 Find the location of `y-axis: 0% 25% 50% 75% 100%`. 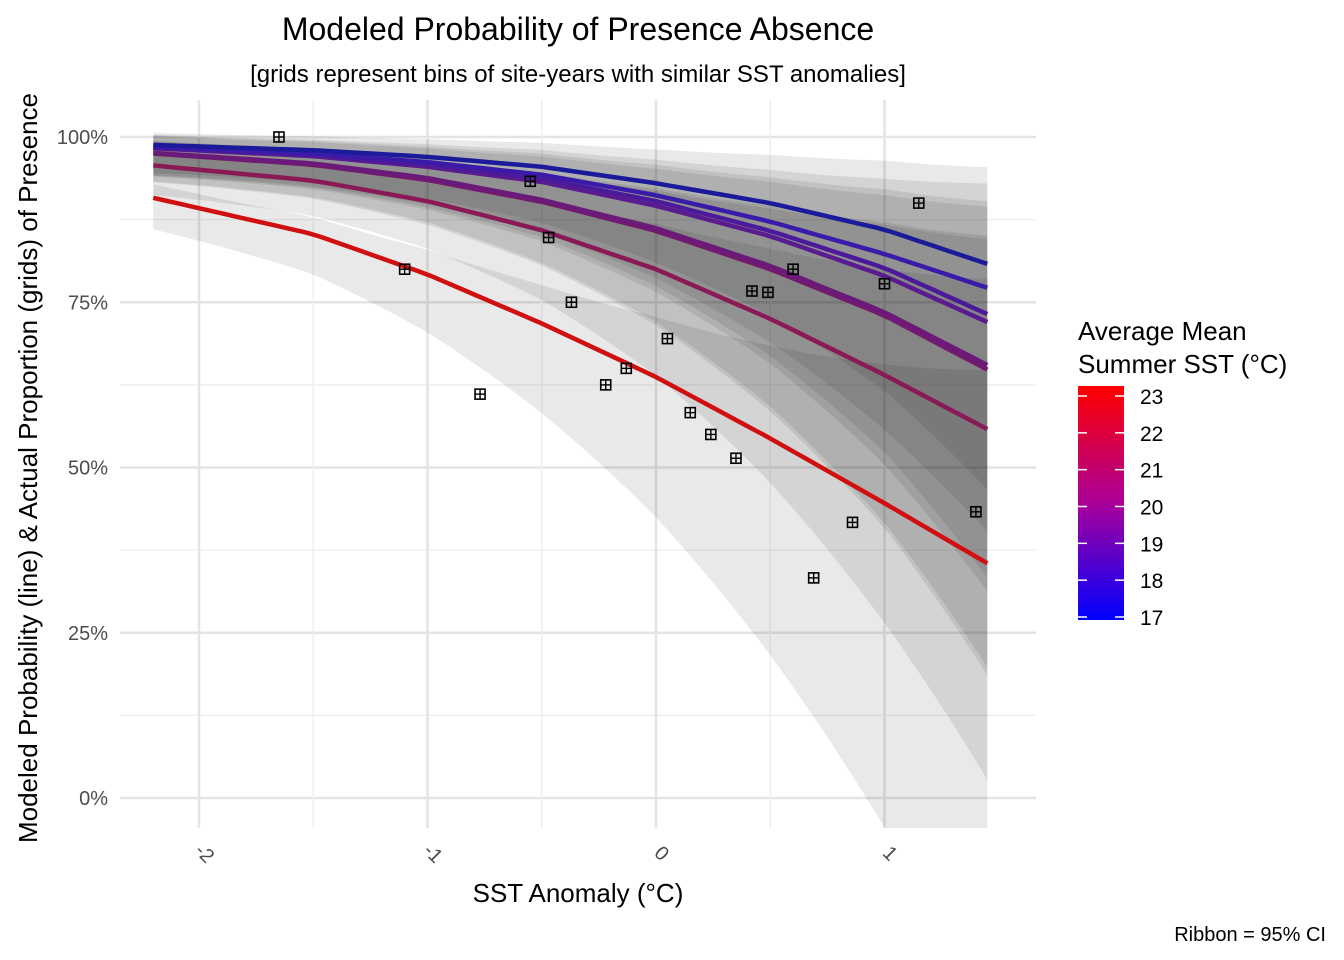

y-axis: 0% 25% 50% 75% 100% is located at coordinates (82, 468).